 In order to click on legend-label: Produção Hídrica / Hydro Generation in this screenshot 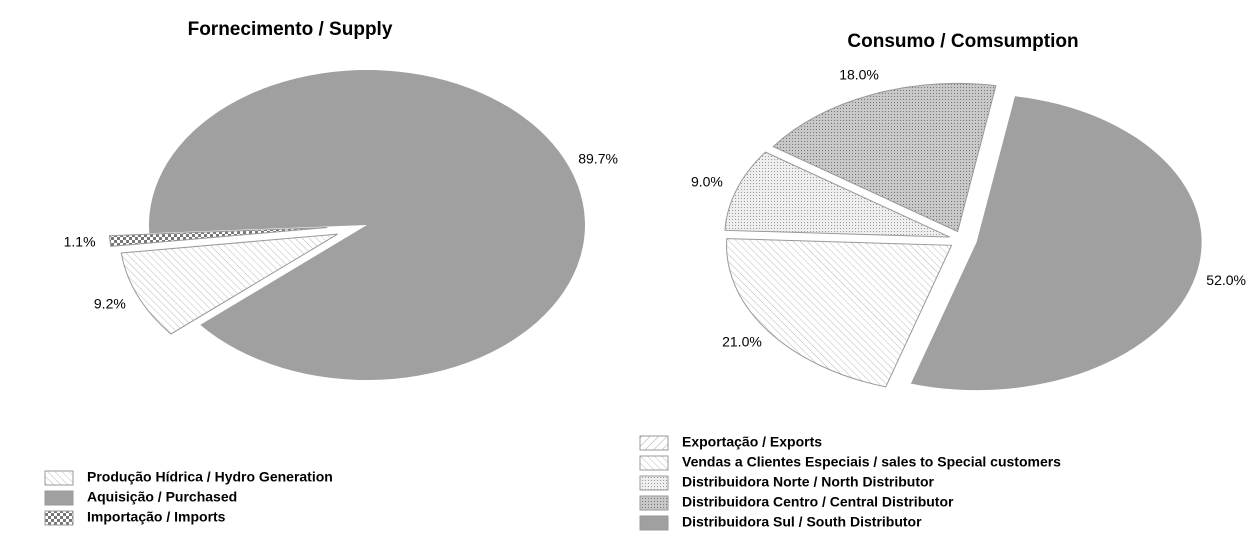, I will do `click(210, 477)`.